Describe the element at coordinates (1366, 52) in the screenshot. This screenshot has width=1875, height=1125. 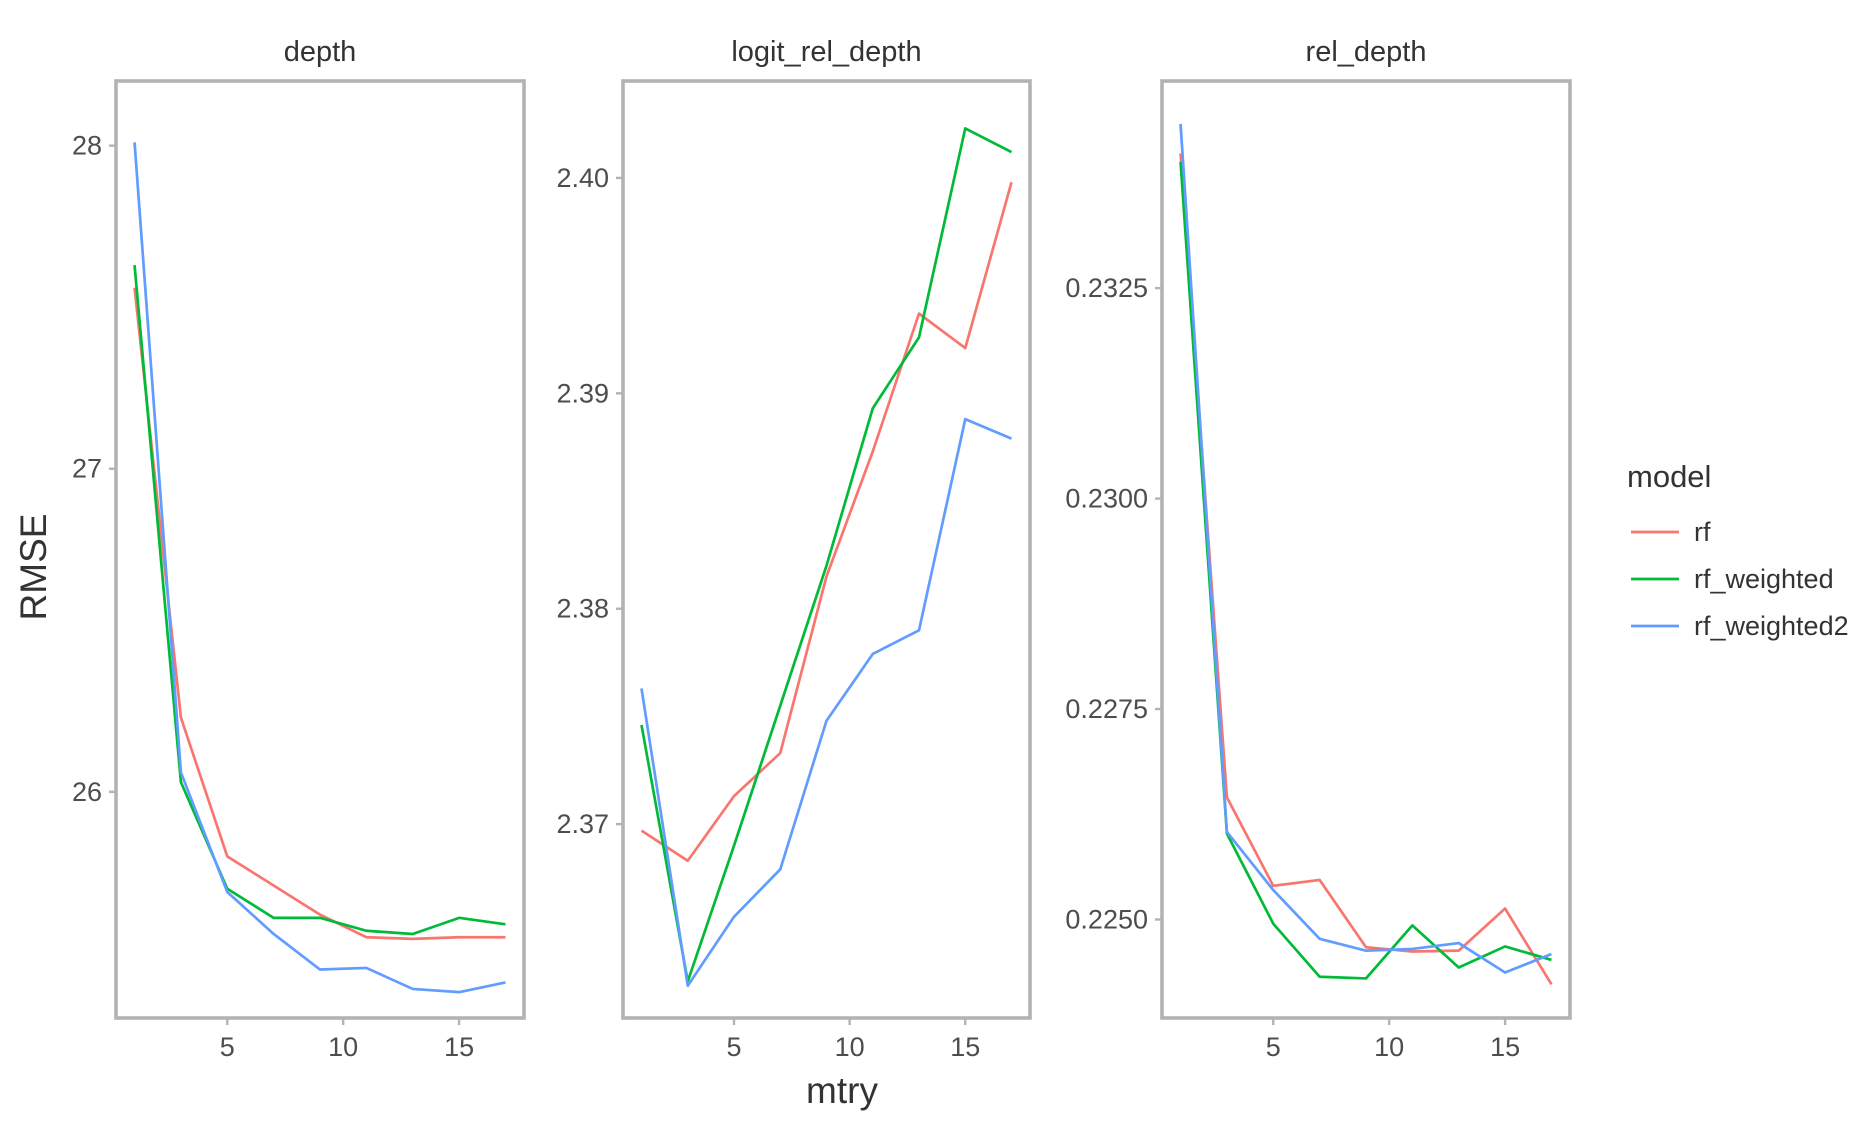
I see `panel-title: rel_depth` at that location.